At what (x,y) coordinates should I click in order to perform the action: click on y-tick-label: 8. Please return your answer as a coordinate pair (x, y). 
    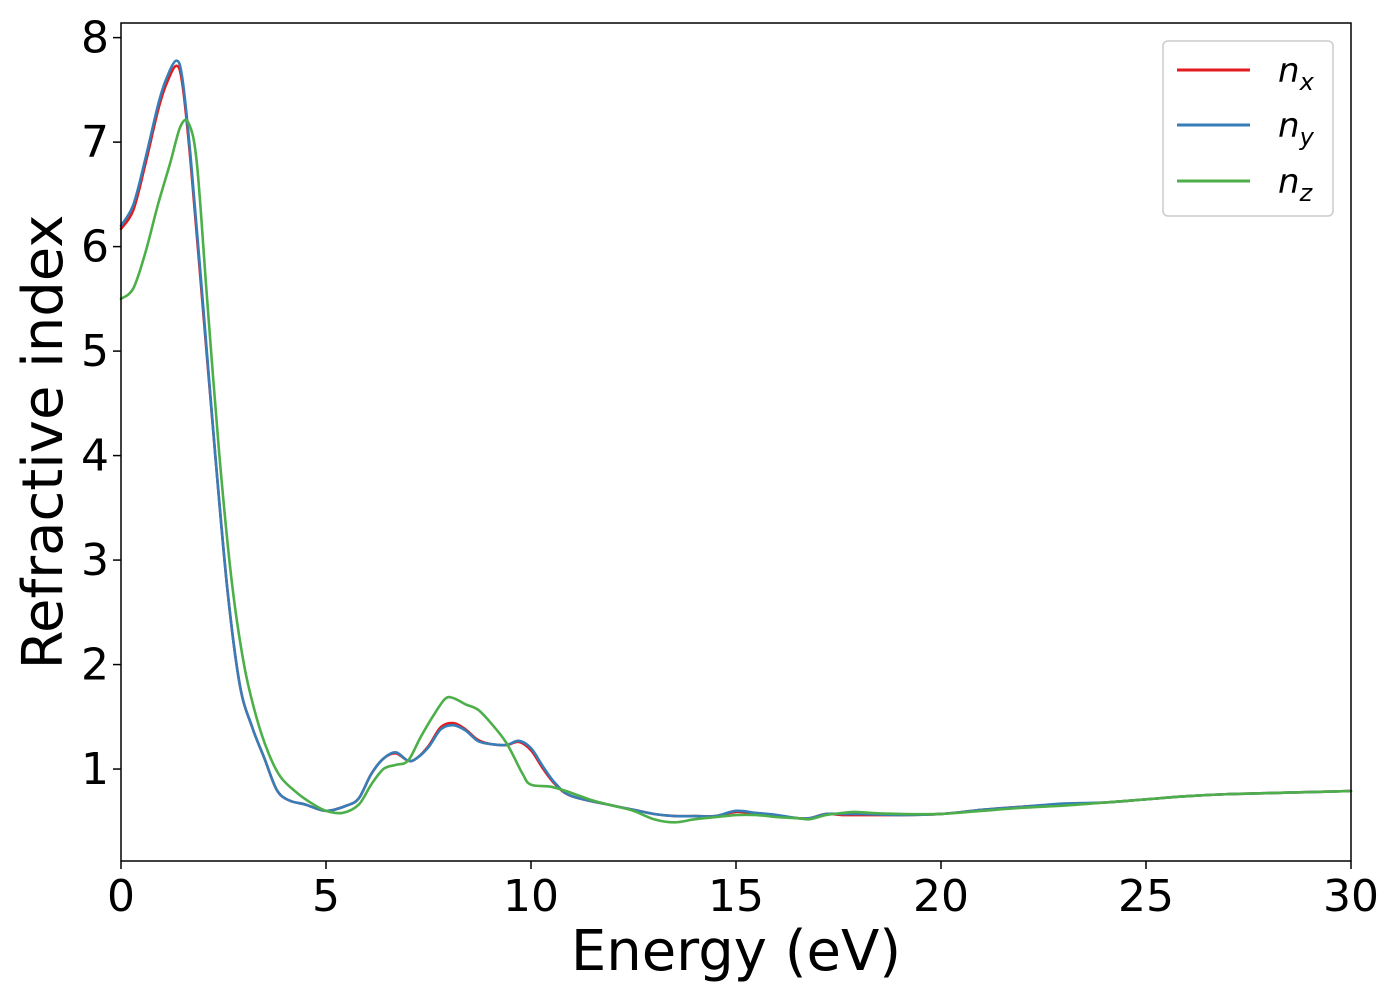
    Looking at the image, I should click on (95, 38).